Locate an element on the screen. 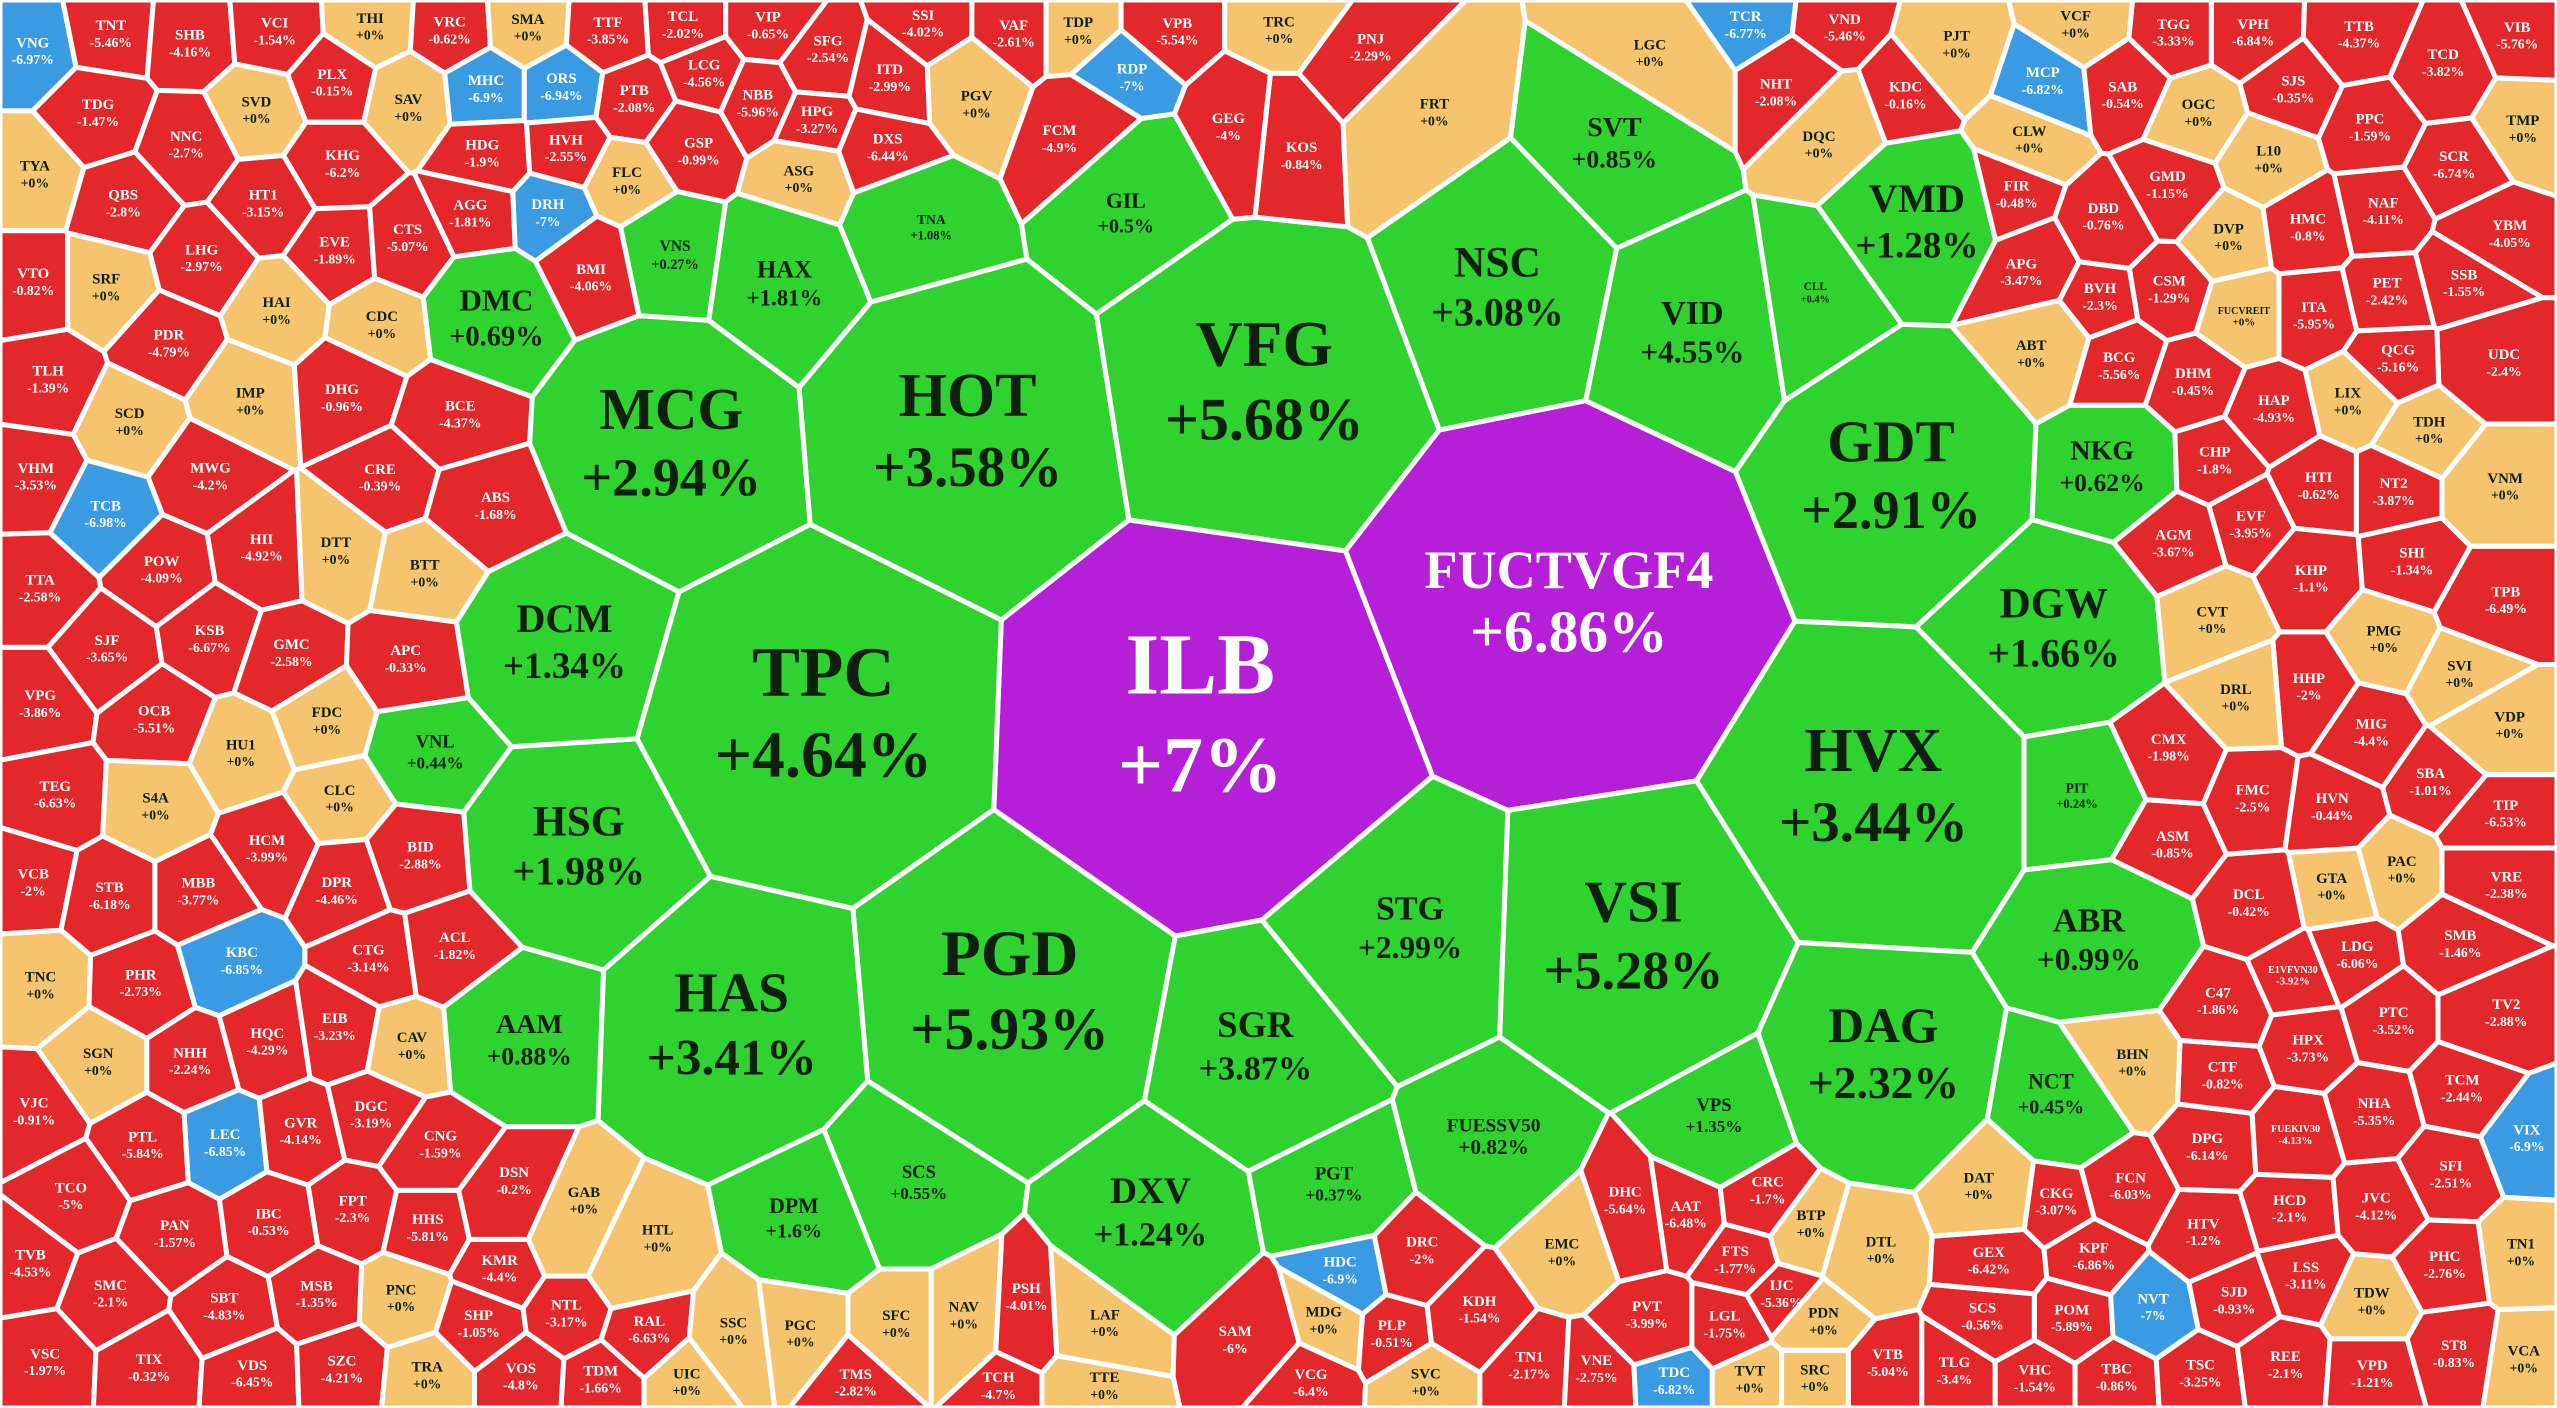  change: -3.25% is located at coordinates (2200, 1382).